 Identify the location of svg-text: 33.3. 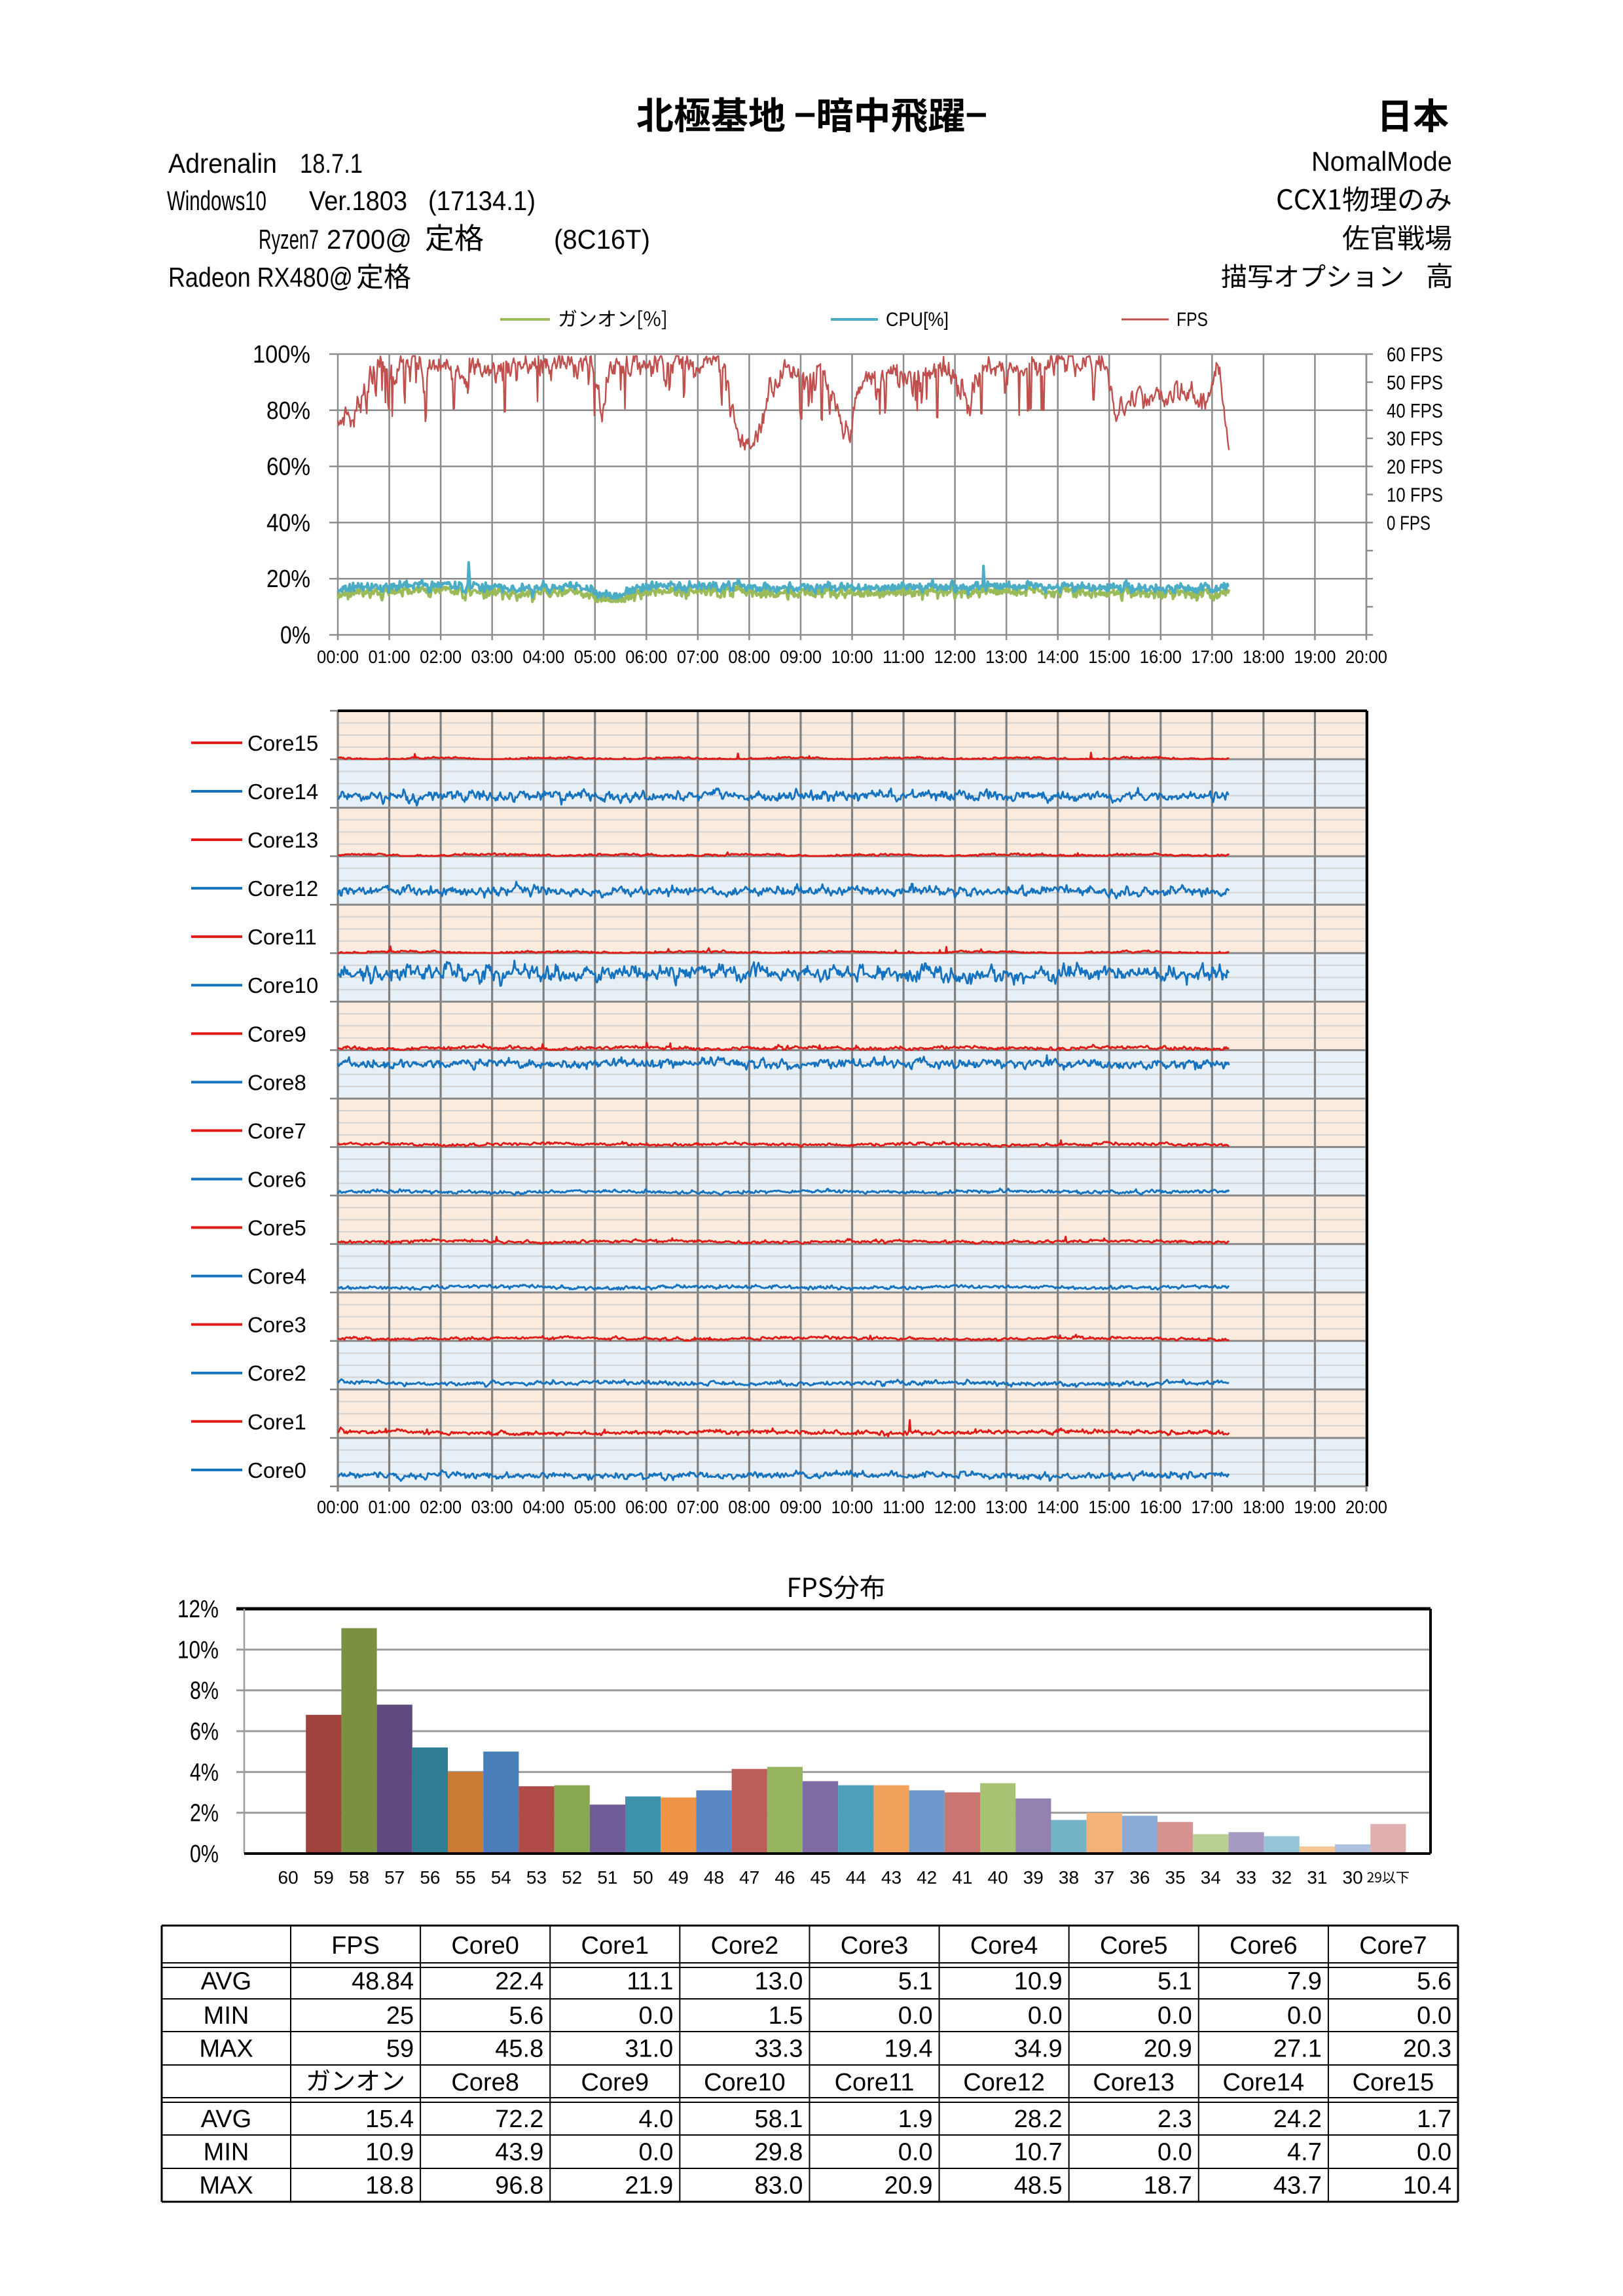
(778, 2049).